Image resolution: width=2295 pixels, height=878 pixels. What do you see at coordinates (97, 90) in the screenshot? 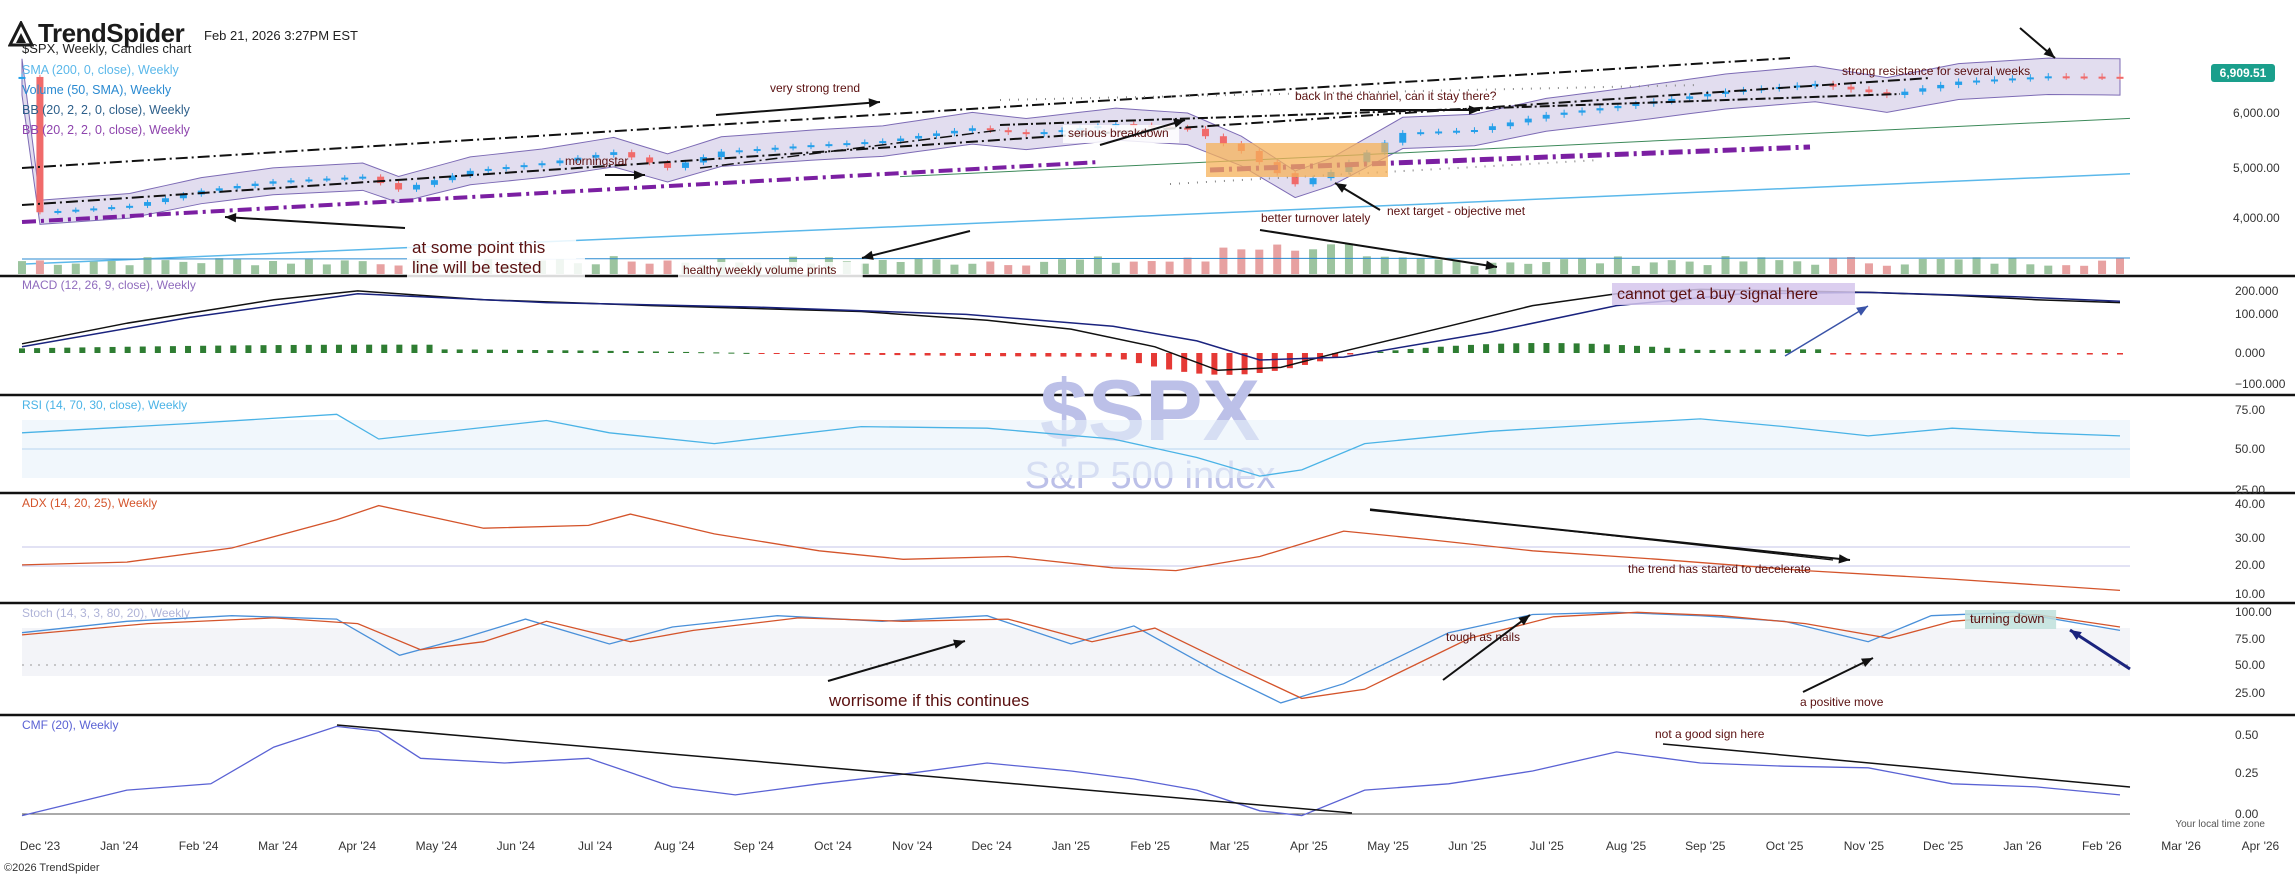
I see `legend-item: Volume (50, SMA), Weekly` at bounding box center [97, 90].